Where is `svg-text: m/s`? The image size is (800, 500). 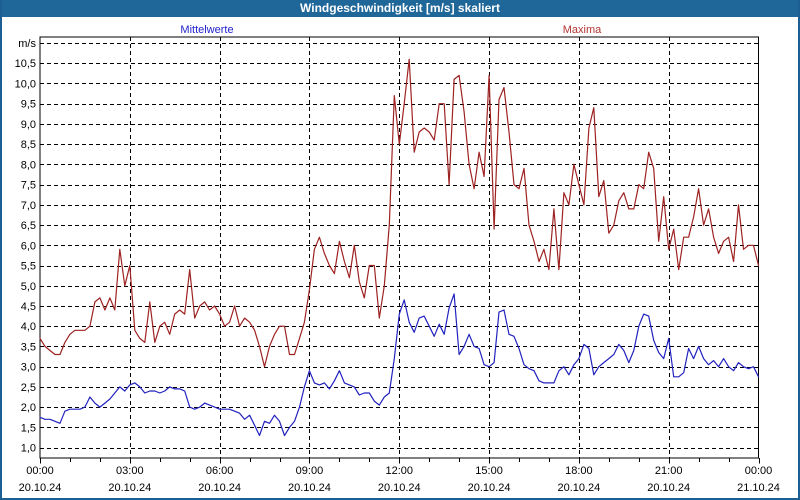 svg-text: m/s is located at coordinates (27, 44).